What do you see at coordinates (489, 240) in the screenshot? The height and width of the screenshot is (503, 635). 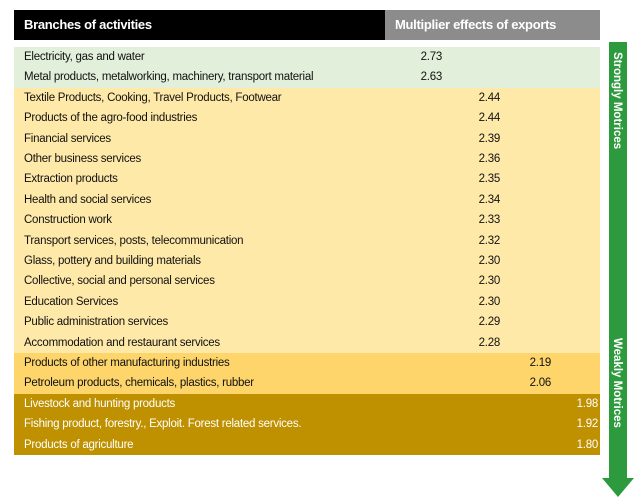 I see `multiplier-cell: 2.32` at bounding box center [489, 240].